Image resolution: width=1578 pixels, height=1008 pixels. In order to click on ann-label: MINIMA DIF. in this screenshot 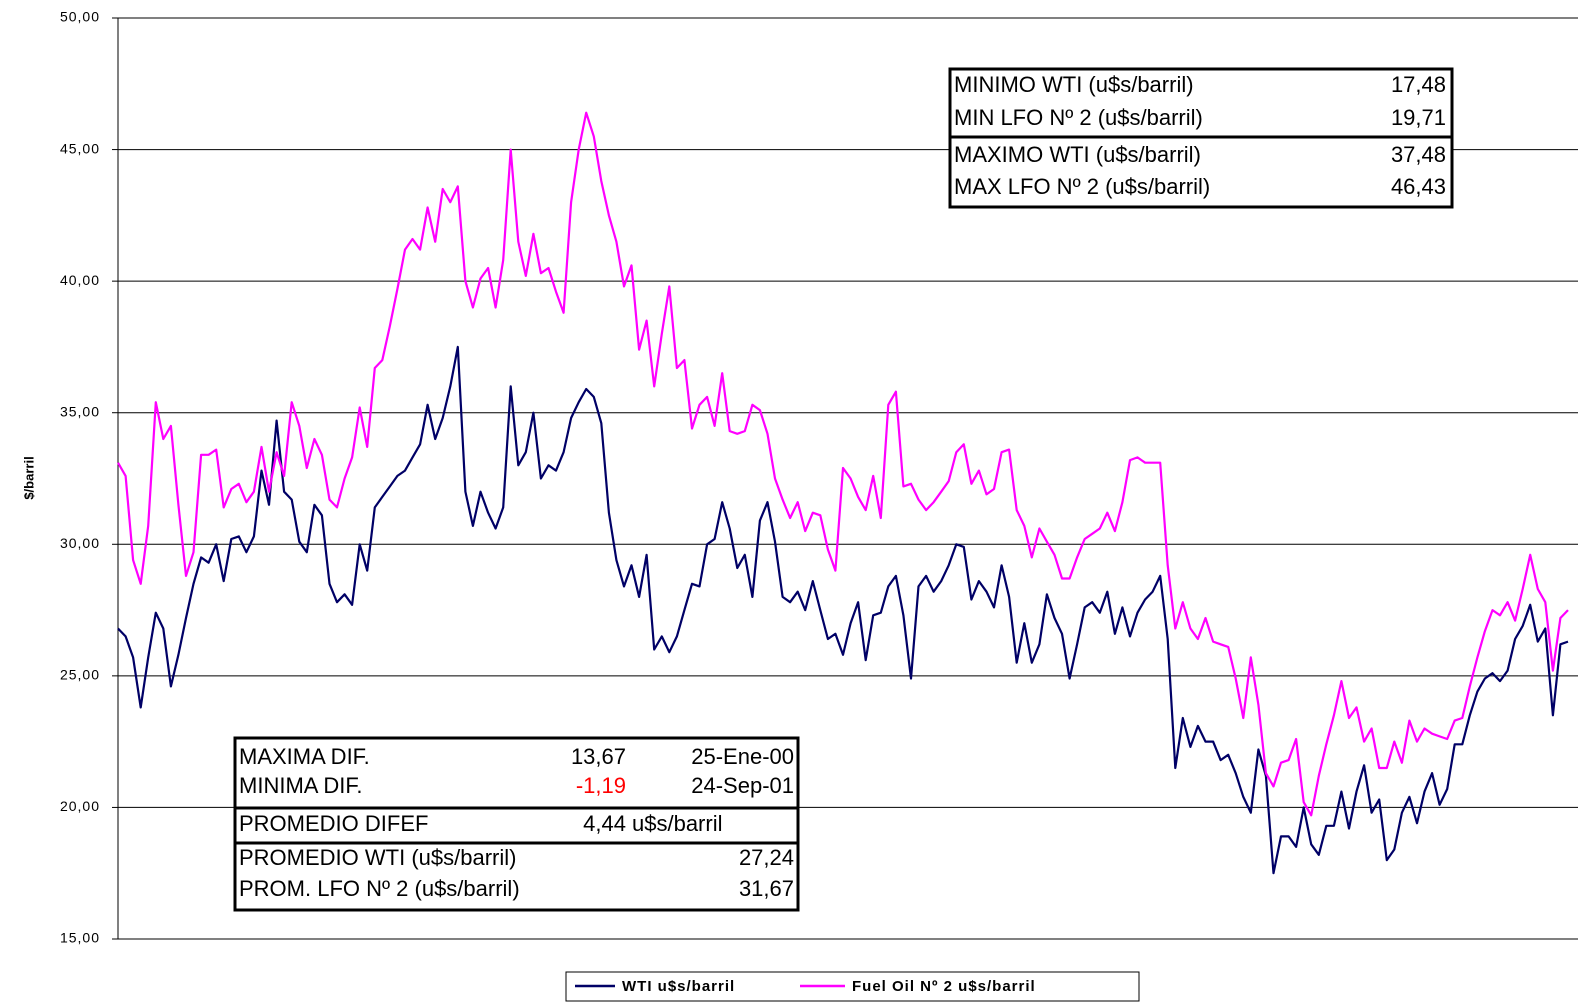, I will do `click(300, 785)`.